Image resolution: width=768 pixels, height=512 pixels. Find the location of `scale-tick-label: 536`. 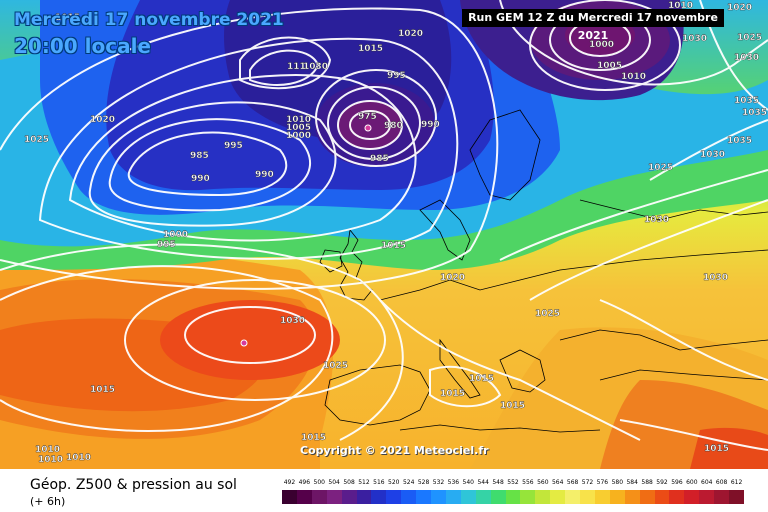

scale-tick-label: 536 is located at coordinates (453, 482).